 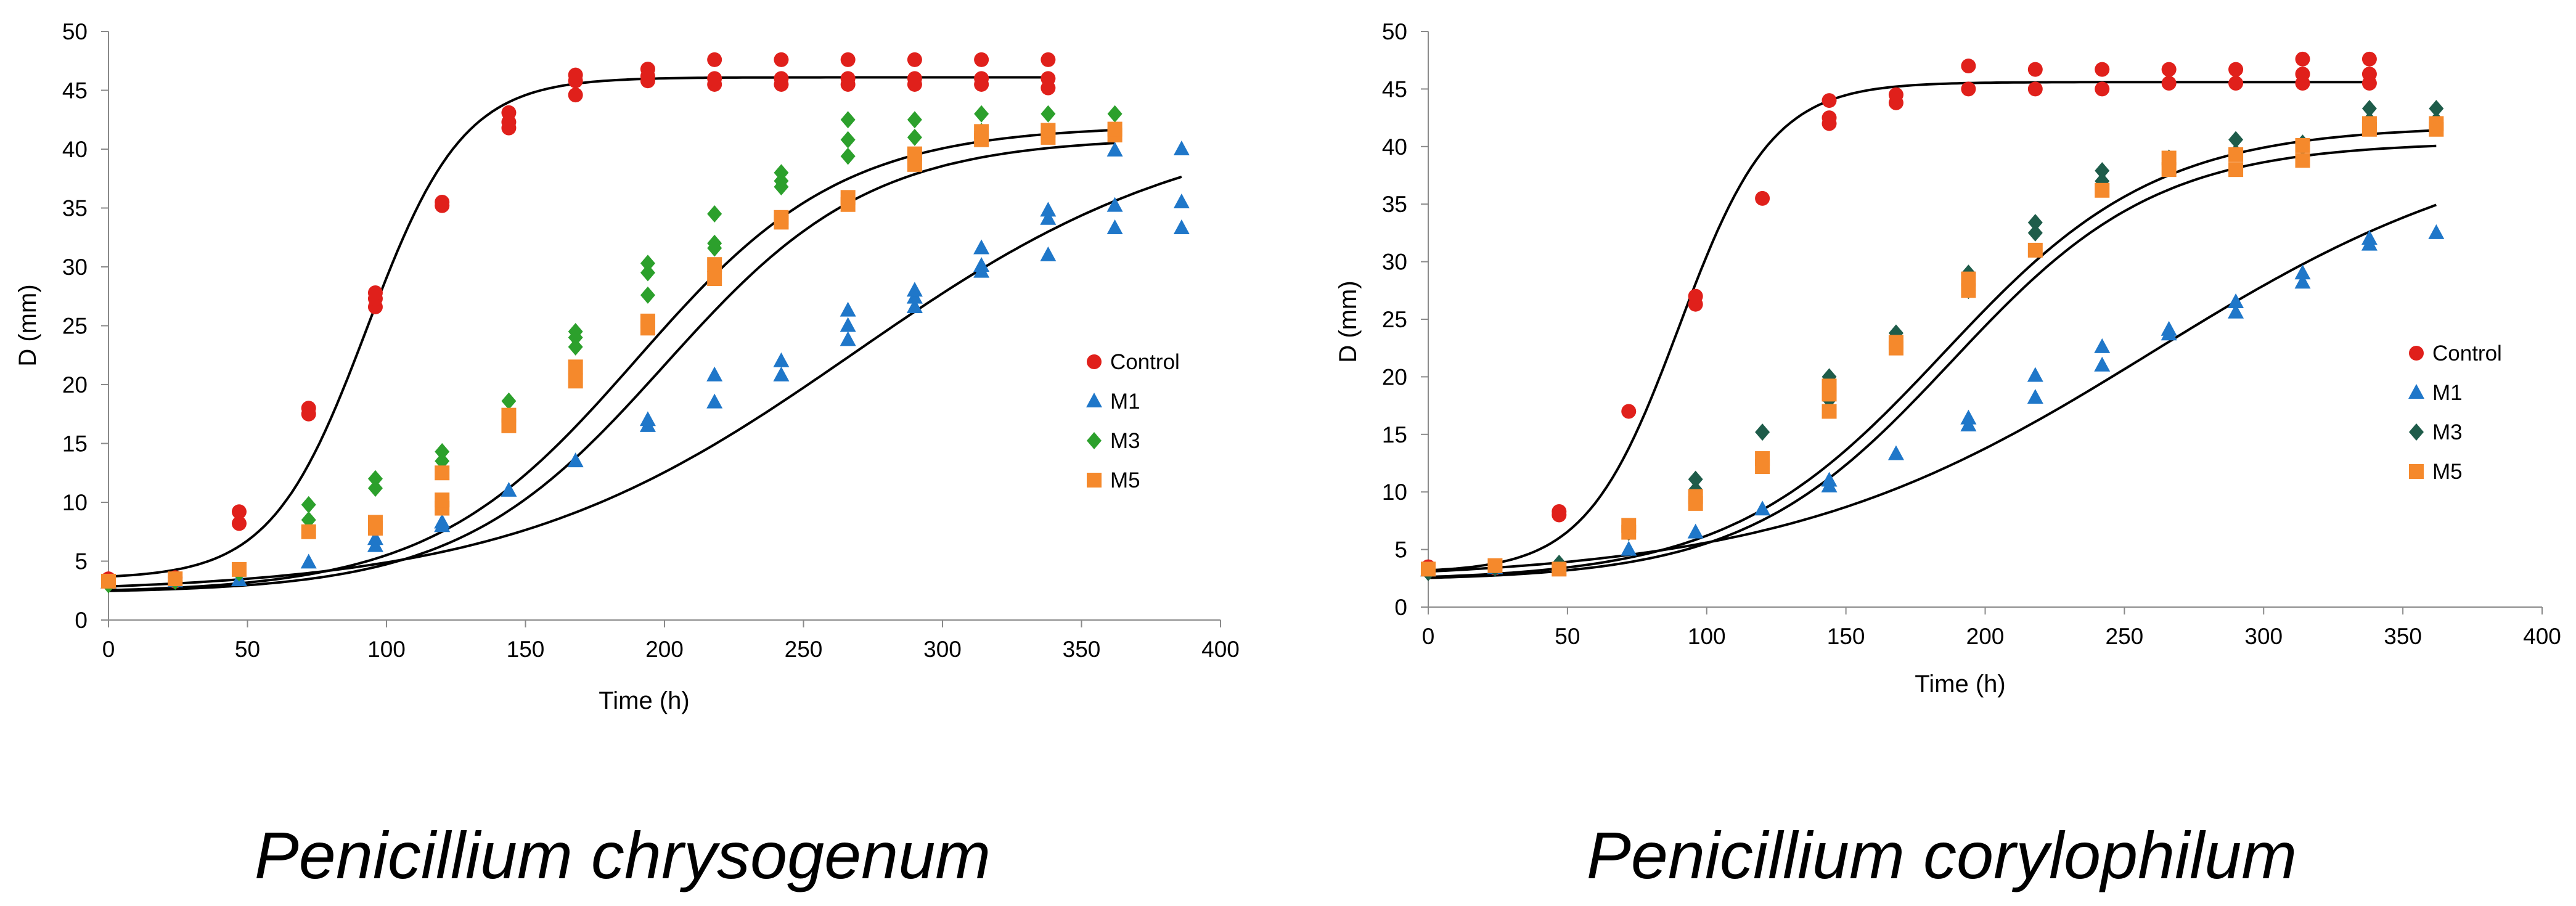 I want to click on y-tick-label: 10, so click(x=75, y=502).